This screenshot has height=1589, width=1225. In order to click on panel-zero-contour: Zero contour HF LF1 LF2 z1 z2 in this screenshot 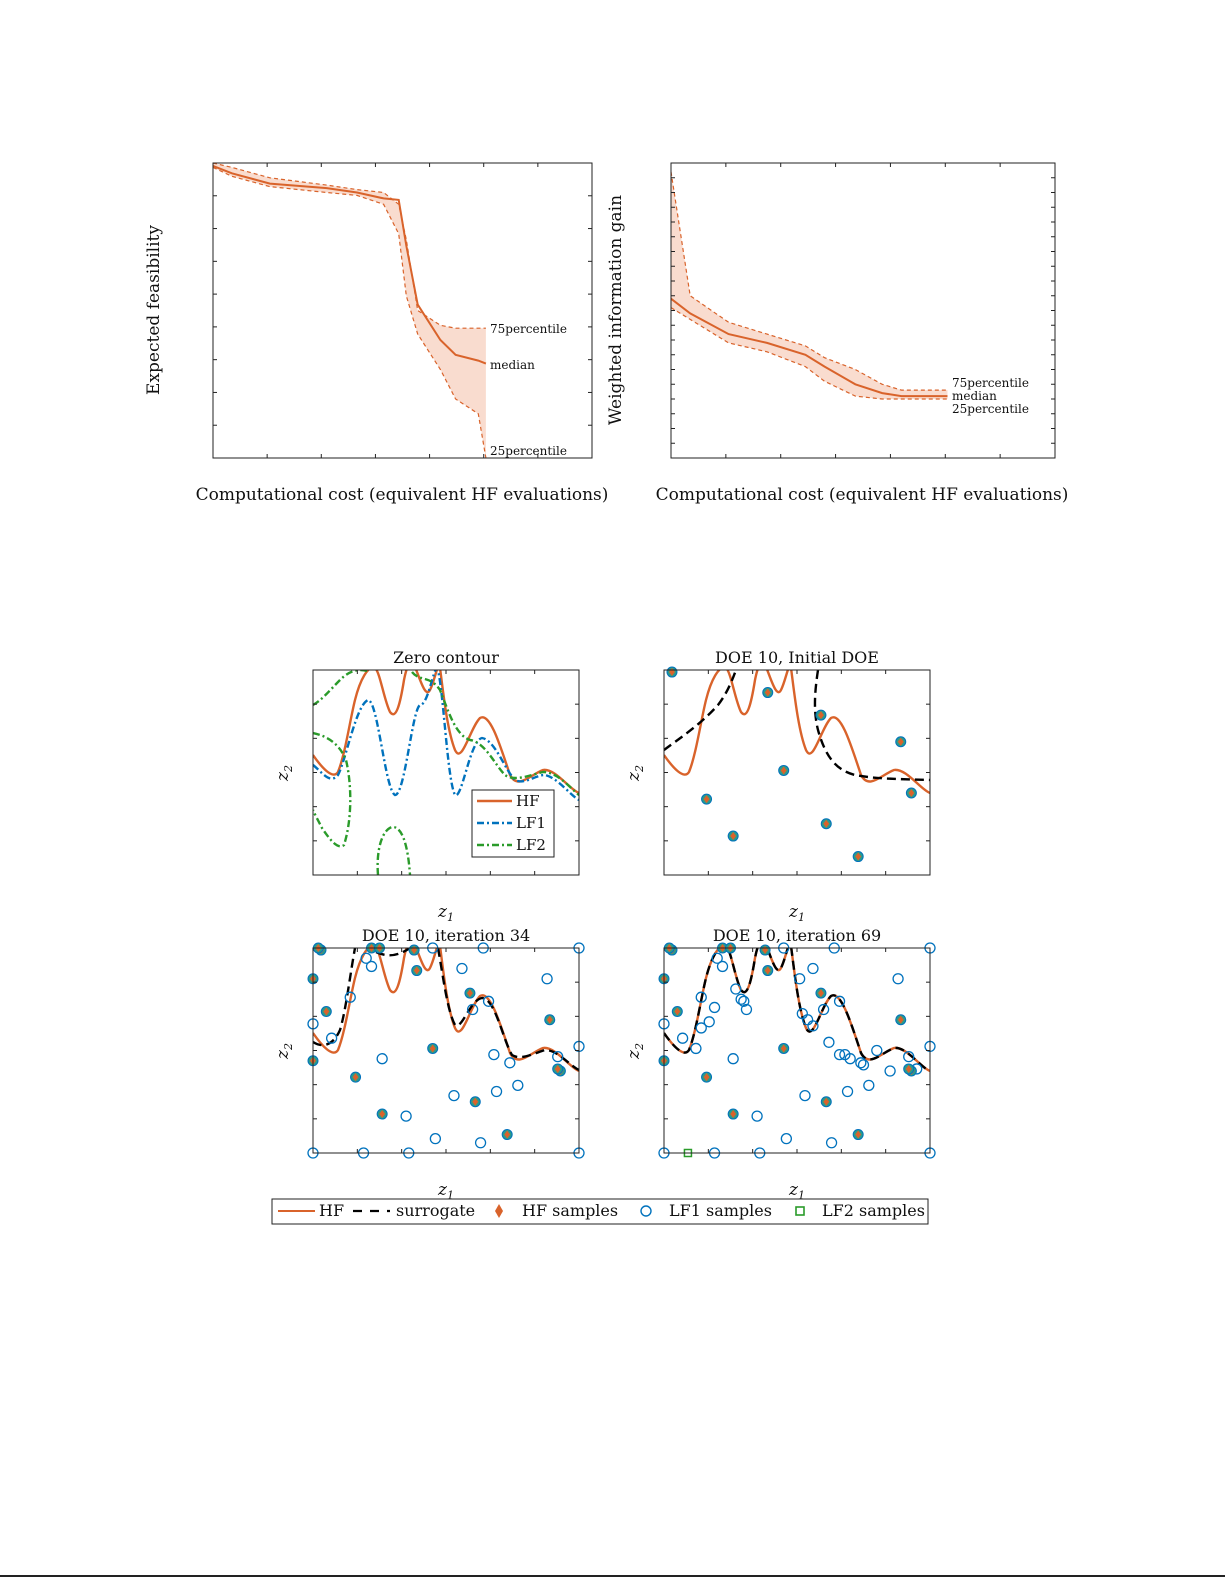, I will do `click(426, 786)`.